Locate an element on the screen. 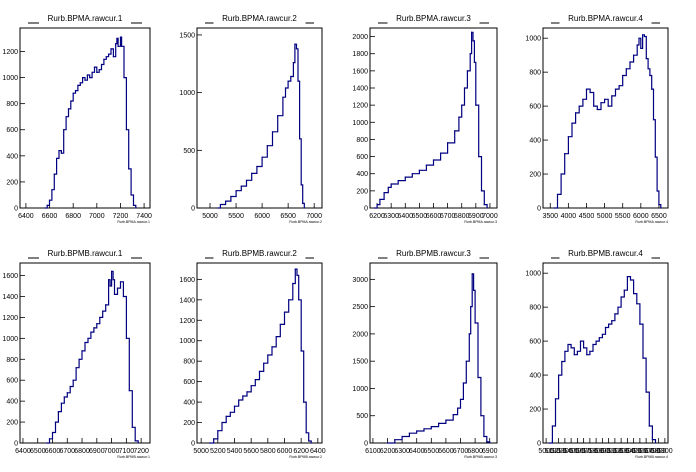 This screenshot has width=696, height=472. x-tick-label: 5900 is located at coordinates (603, 451).